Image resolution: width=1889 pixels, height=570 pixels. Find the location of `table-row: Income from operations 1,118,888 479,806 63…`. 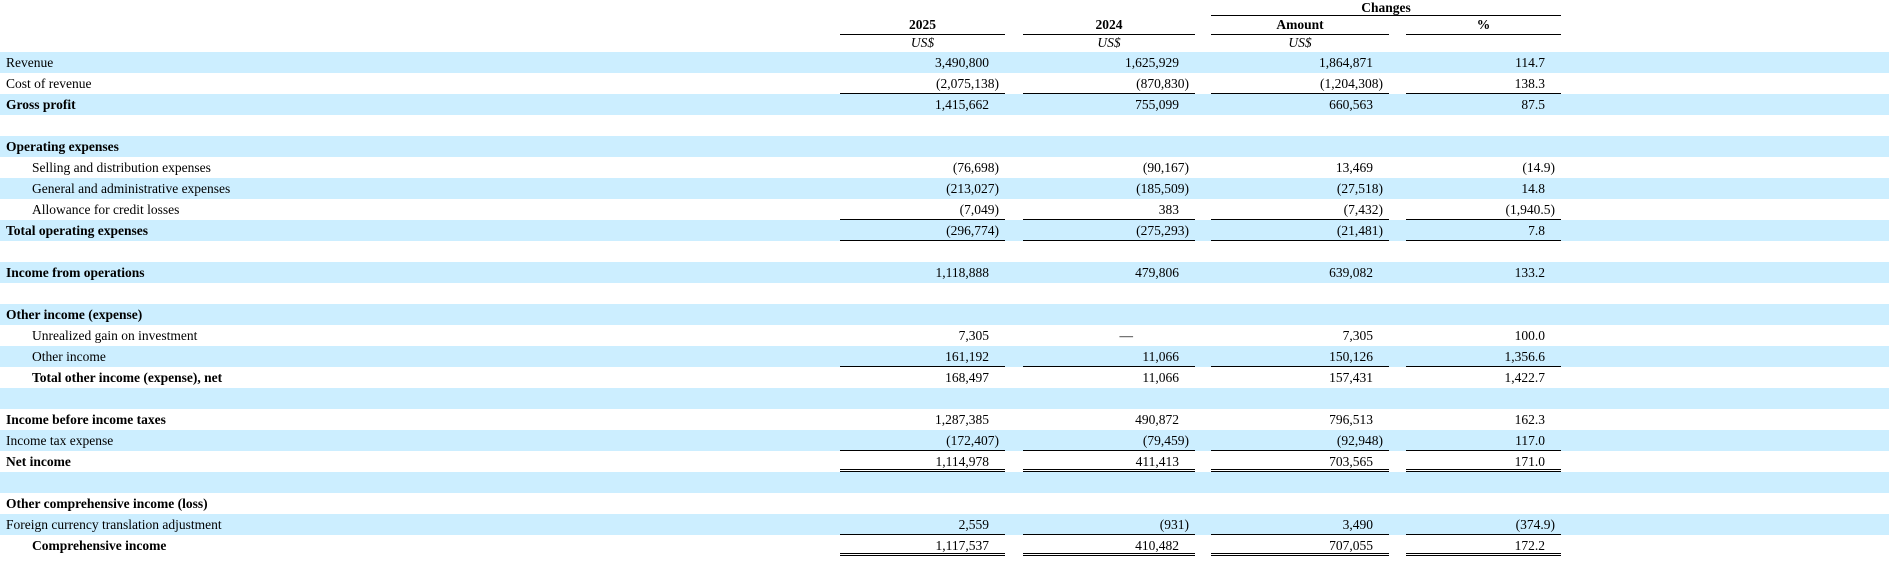

table-row: Income from operations 1,118,888 479,806 63… is located at coordinates (944, 272).